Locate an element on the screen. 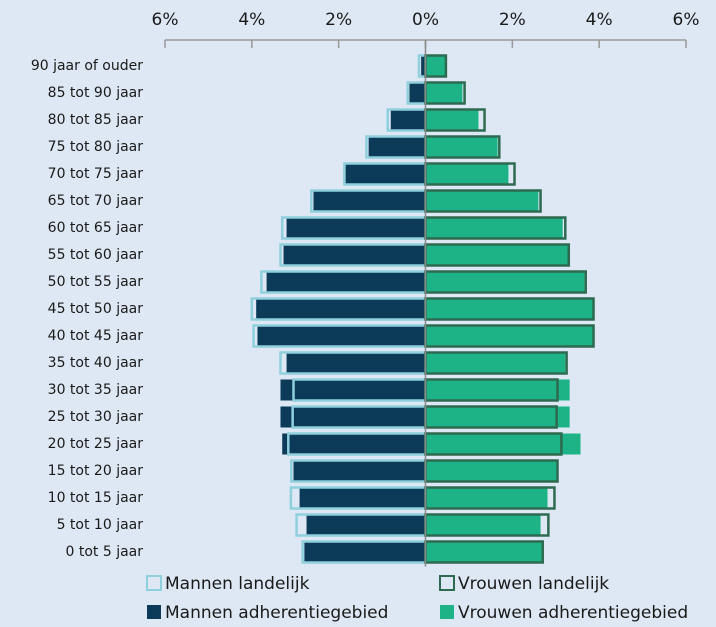  category-label: 40 tot 45 jaar is located at coordinates (96, 336).